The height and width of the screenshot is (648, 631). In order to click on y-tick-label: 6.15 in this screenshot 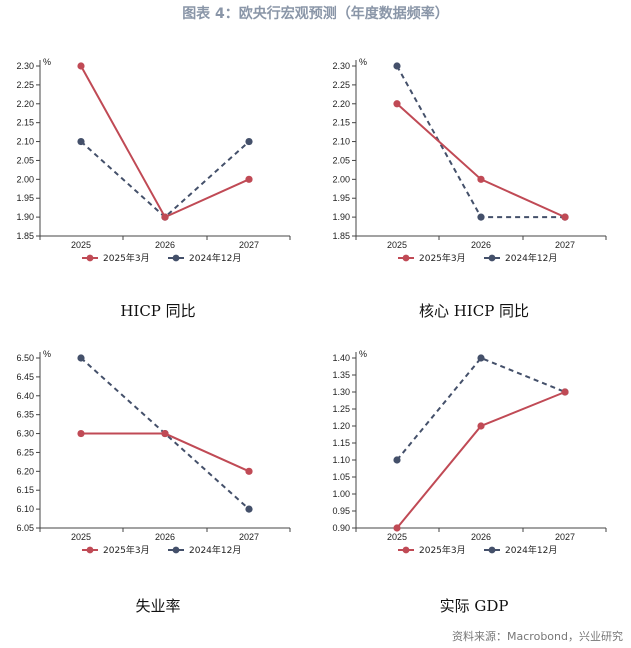, I will do `click(25, 490)`.